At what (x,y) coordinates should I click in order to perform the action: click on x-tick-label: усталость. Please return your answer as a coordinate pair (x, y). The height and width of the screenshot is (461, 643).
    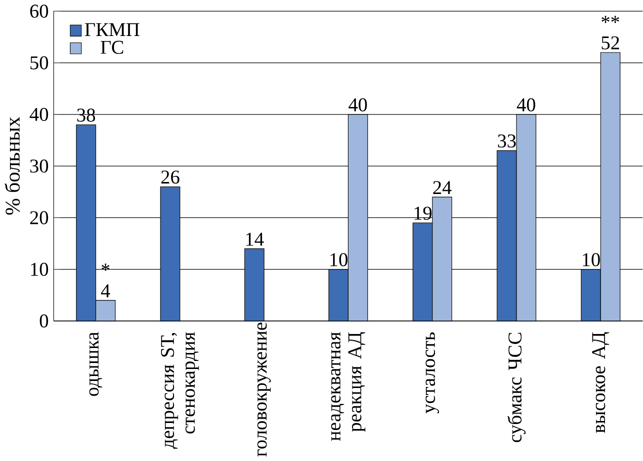
    Looking at the image, I should click on (433, 373).